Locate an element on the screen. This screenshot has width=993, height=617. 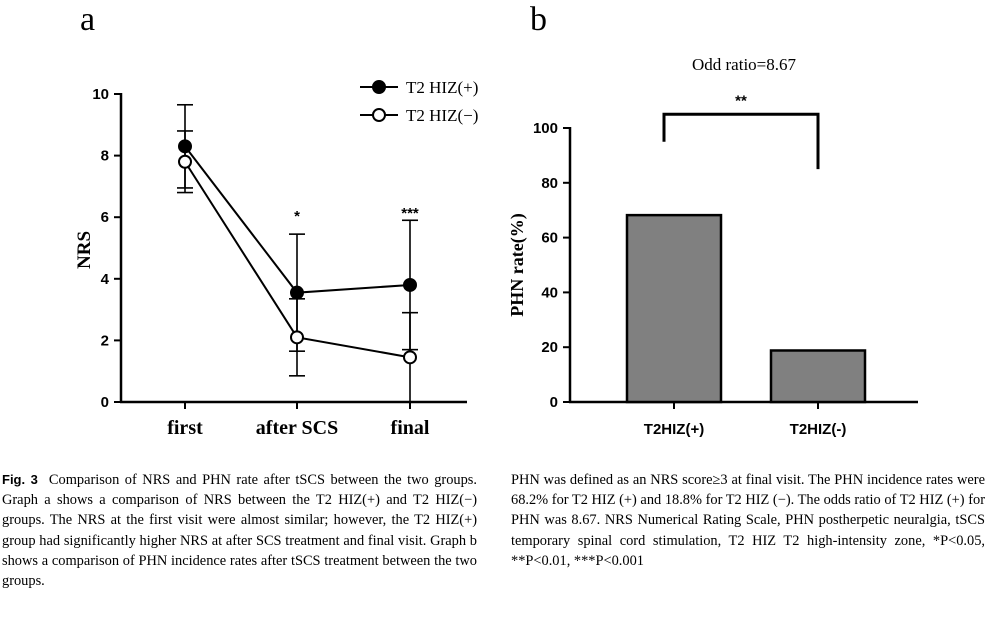
panel-a-label: a is located at coordinates (87, 19).